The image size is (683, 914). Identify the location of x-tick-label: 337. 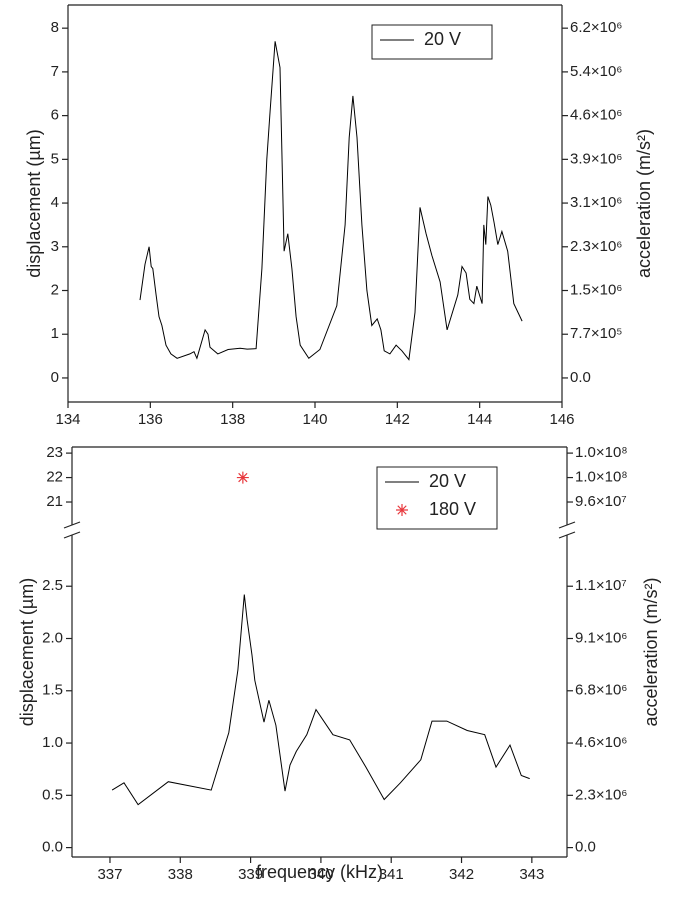
(109, 874).